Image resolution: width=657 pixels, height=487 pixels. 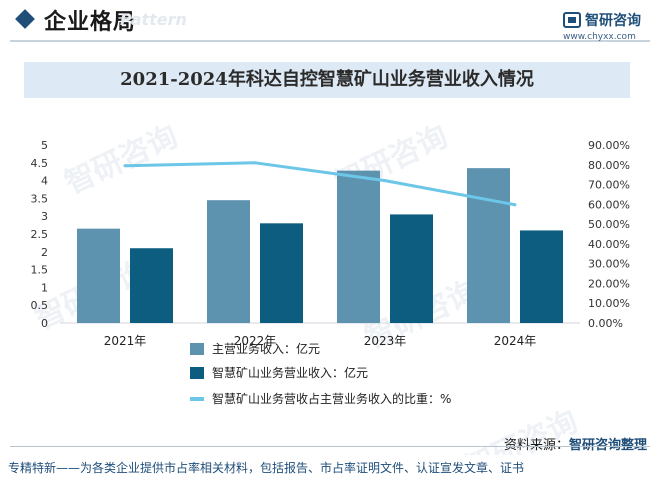 What do you see at coordinates (40, 198) in the screenshot?
I see `left-axis-tick-label: 3.5` at bounding box center [40, 198].